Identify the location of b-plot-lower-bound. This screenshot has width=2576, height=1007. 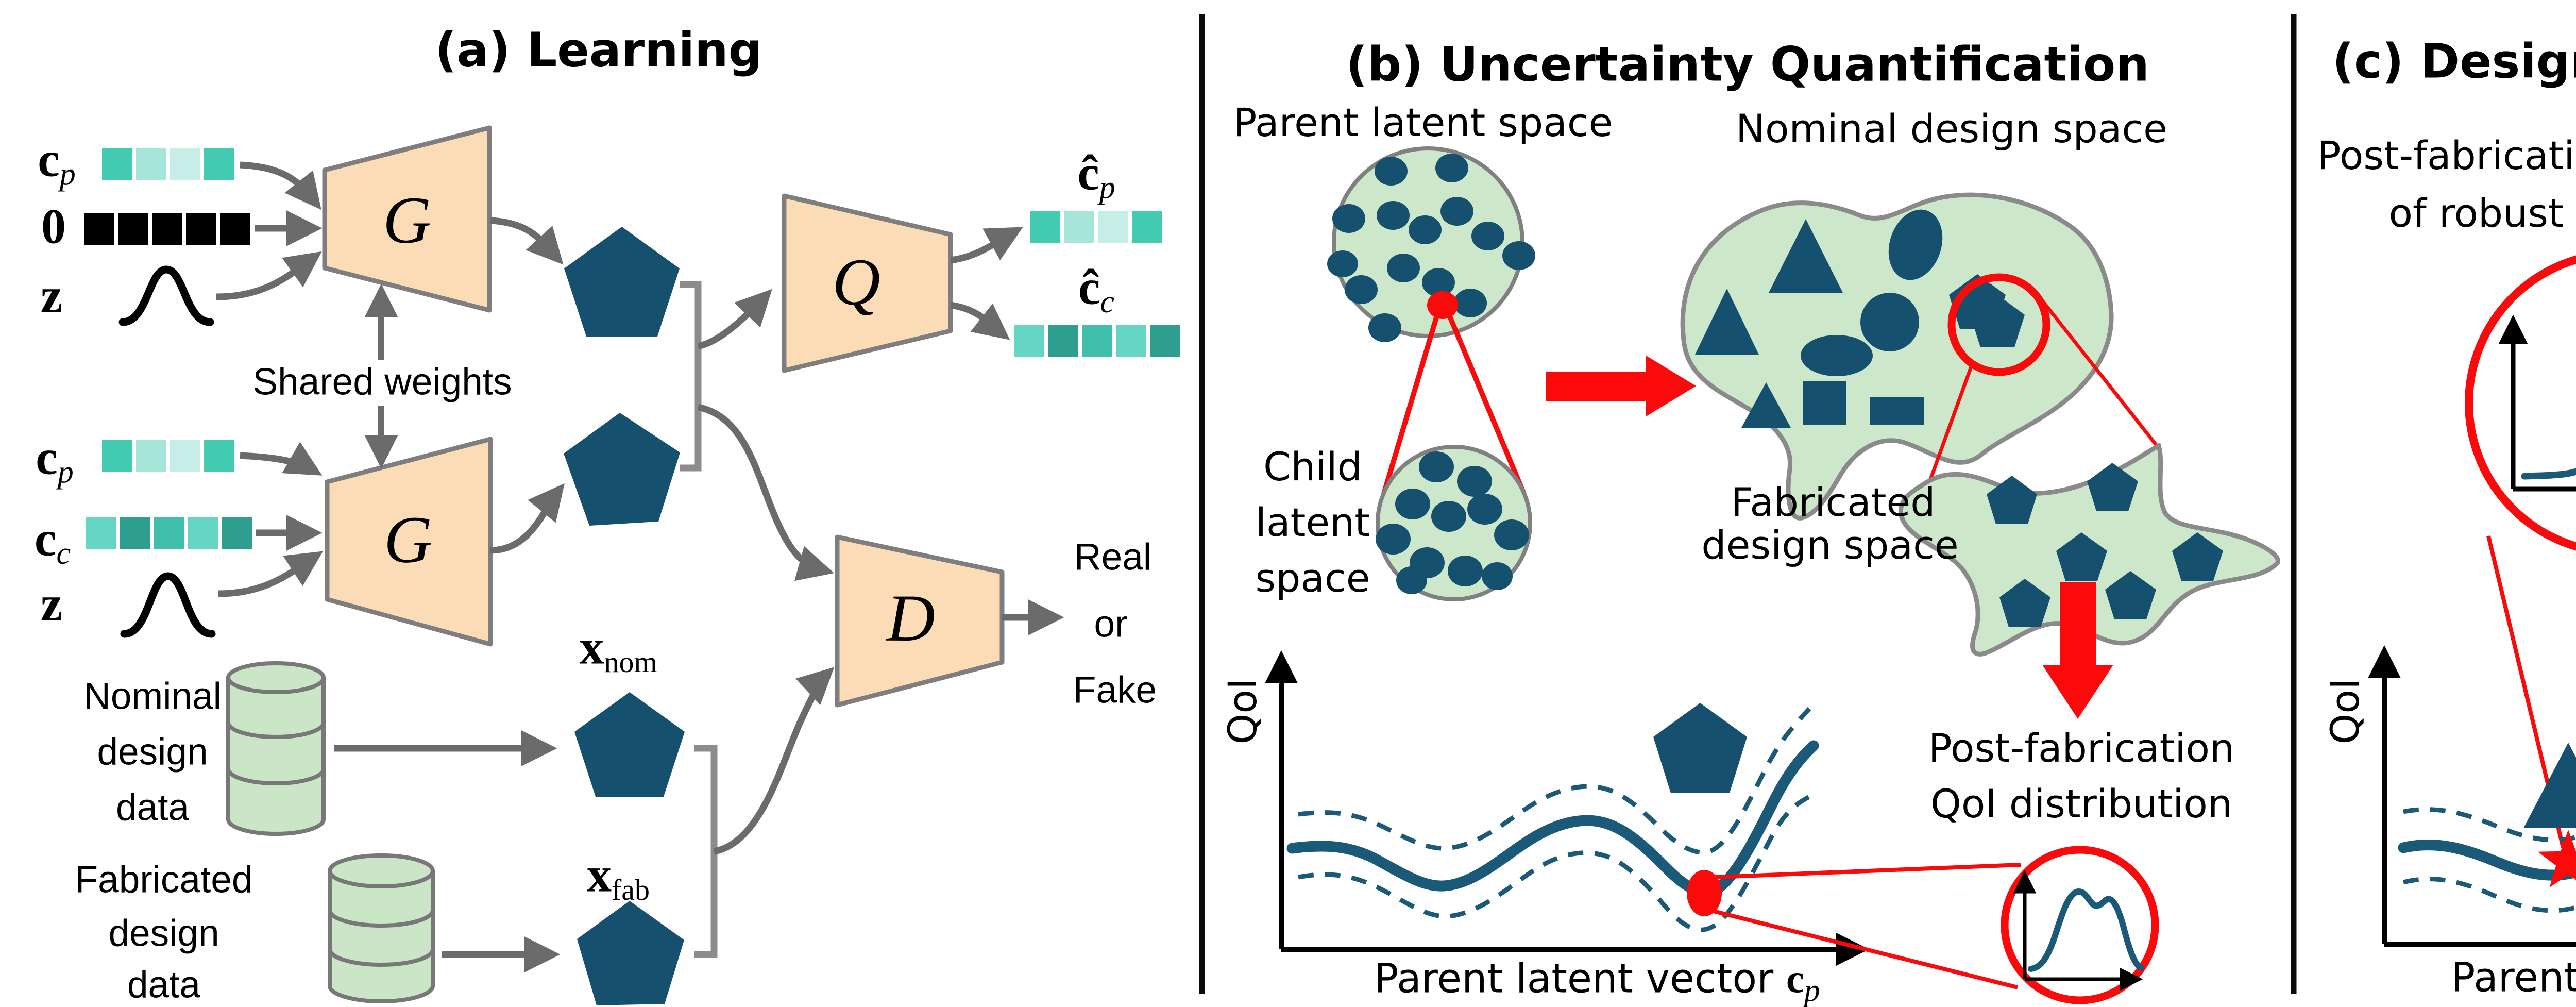
(1555, 863).